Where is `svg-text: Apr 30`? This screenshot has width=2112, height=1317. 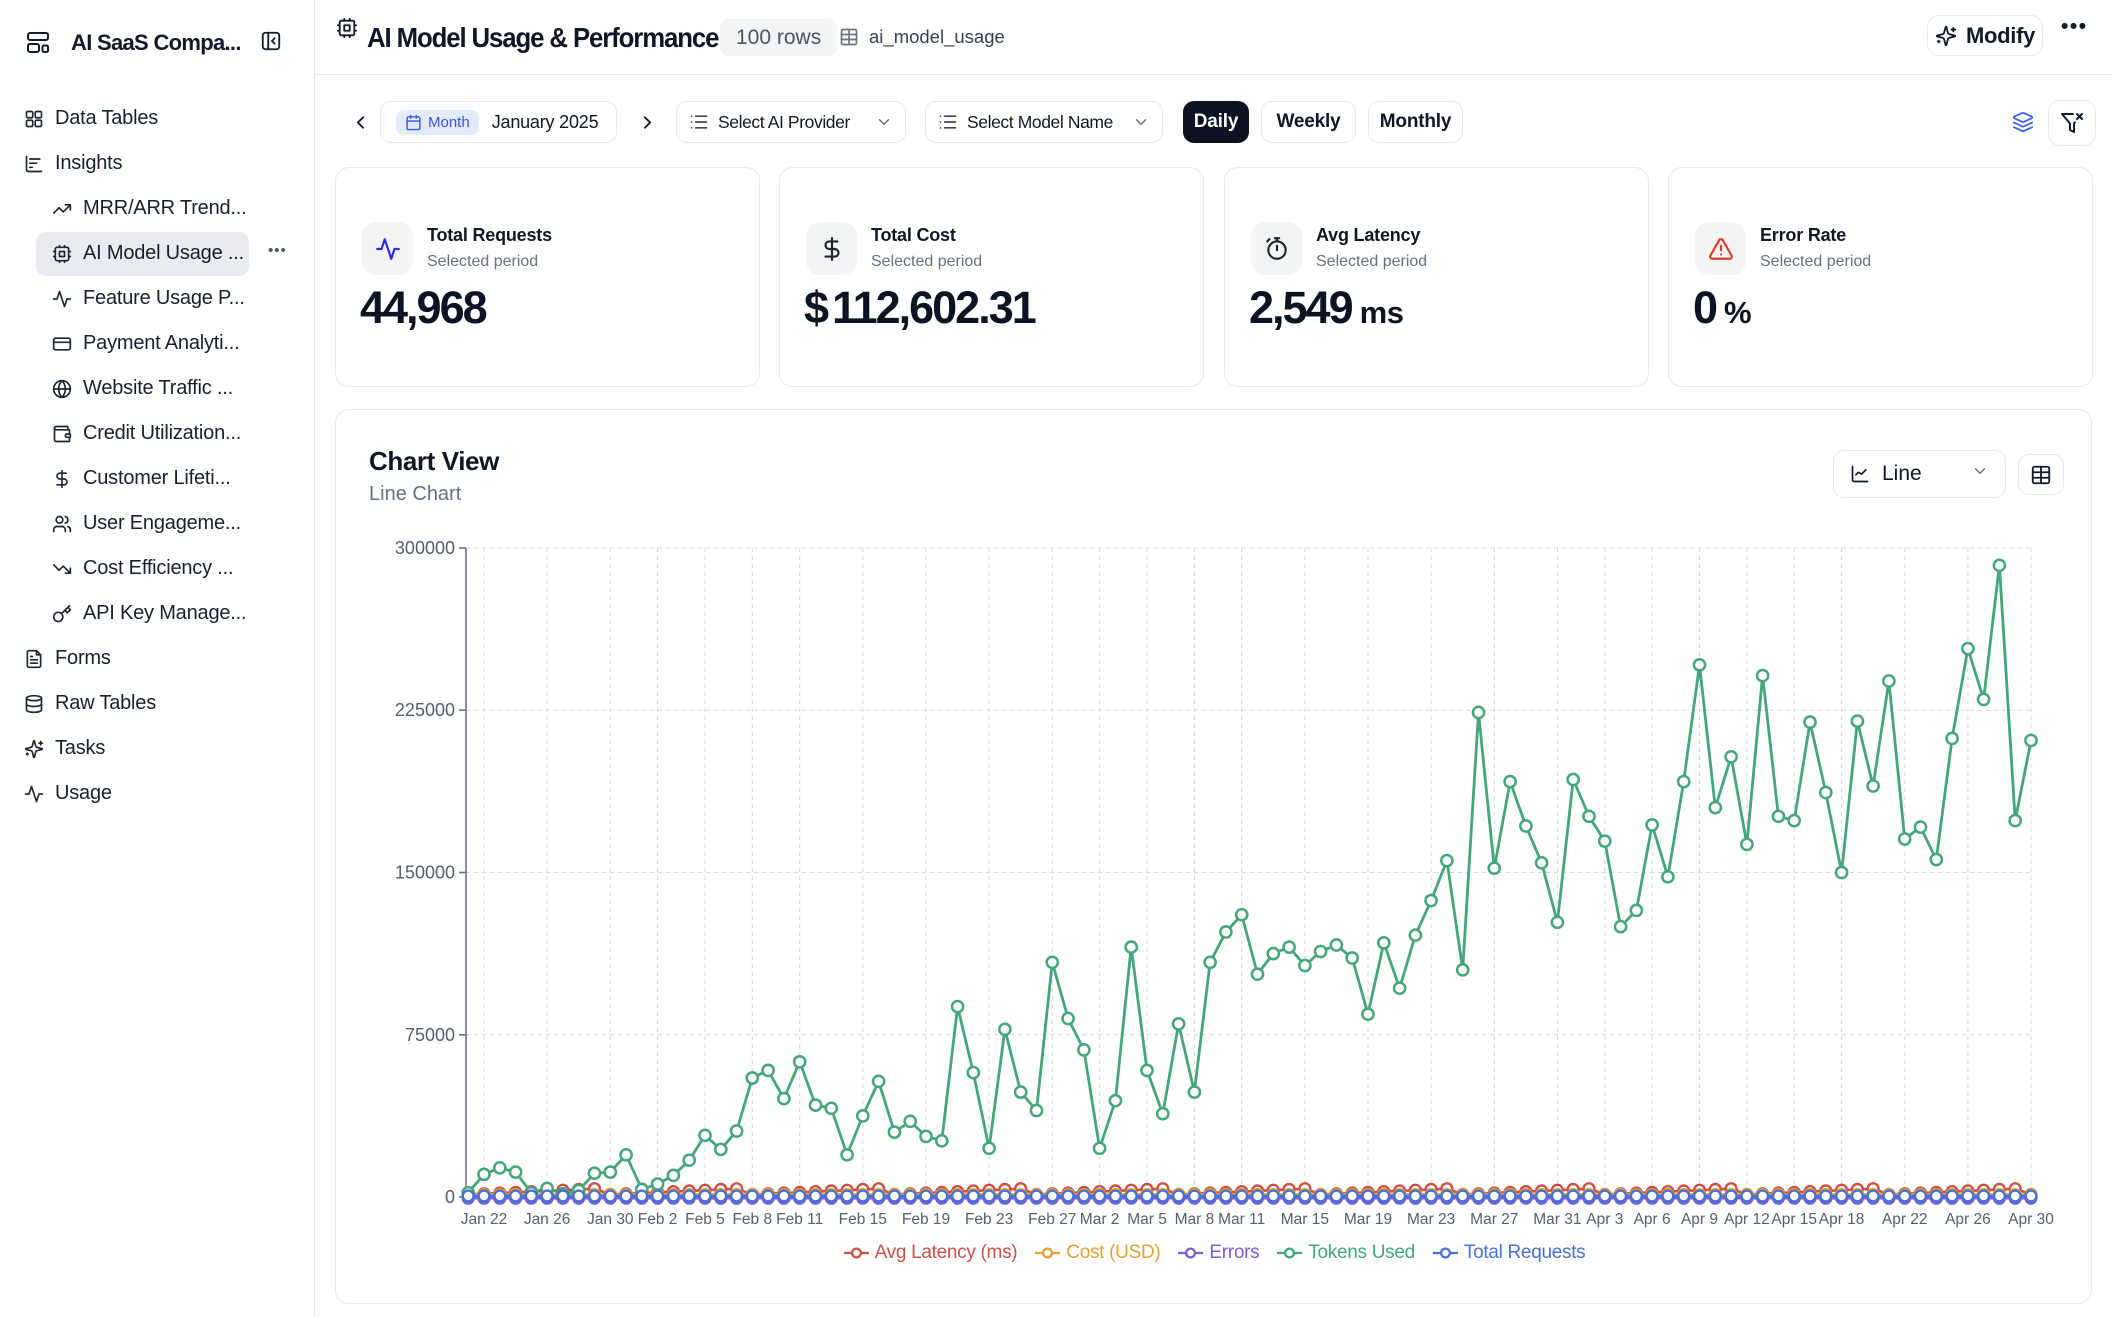
svg-text: Apr 30 is located at coordinates (2031, 1219).